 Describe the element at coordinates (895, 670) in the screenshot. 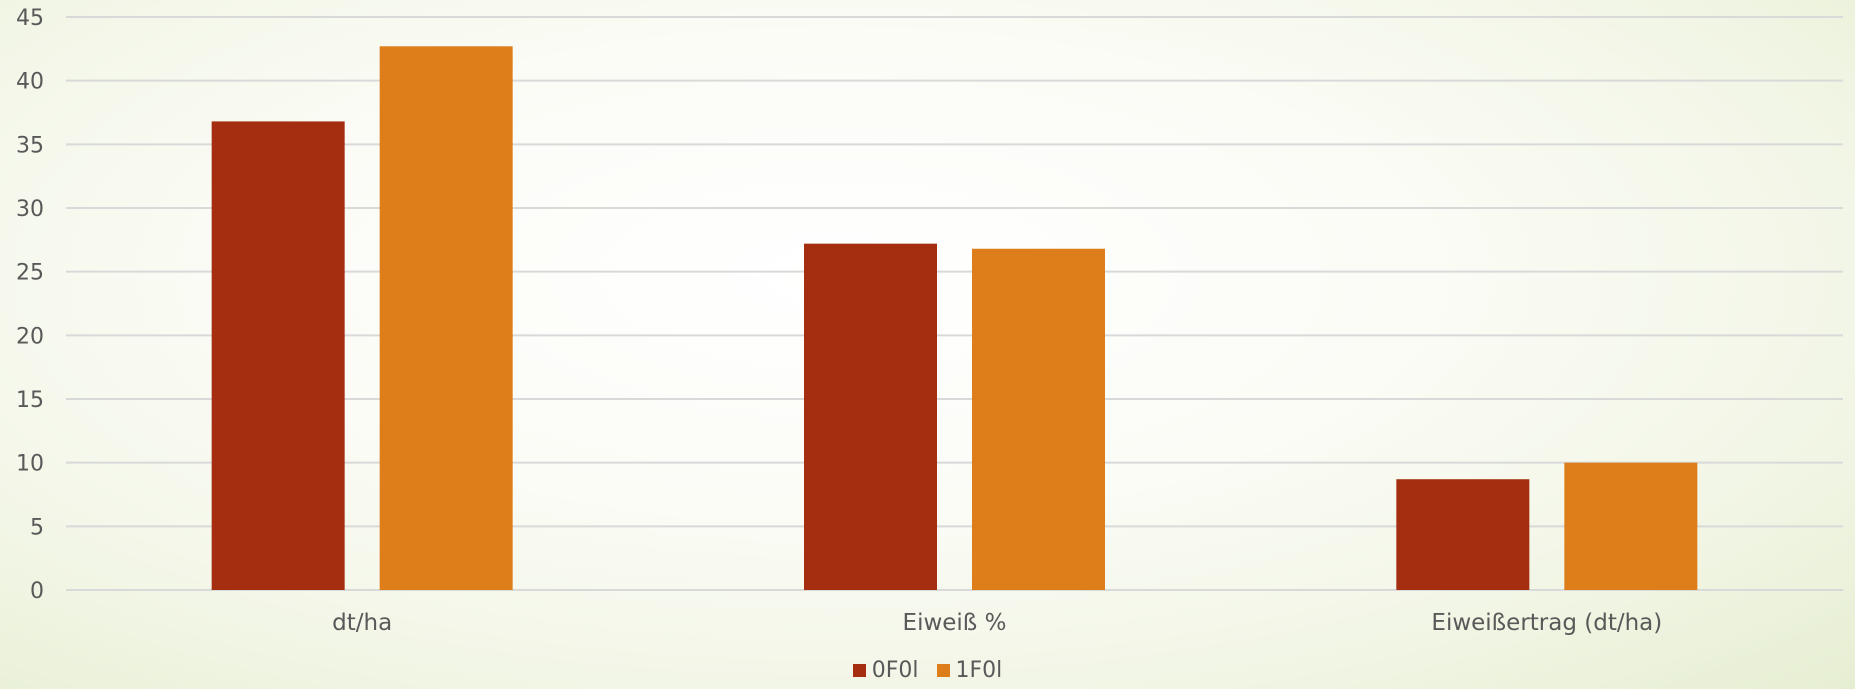

I see `legend-label-series-0: 0F0l` at that location.